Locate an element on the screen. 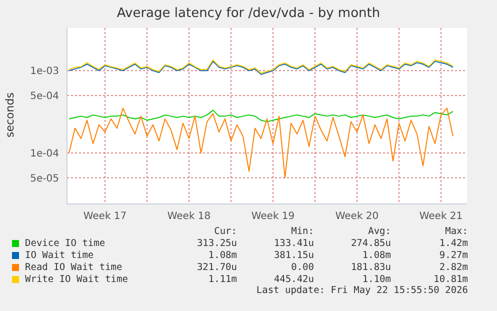 Image resolution: width=497 pixels, height=311 pixels. legend-label: Device IO time is located at coordinates (65, 243).